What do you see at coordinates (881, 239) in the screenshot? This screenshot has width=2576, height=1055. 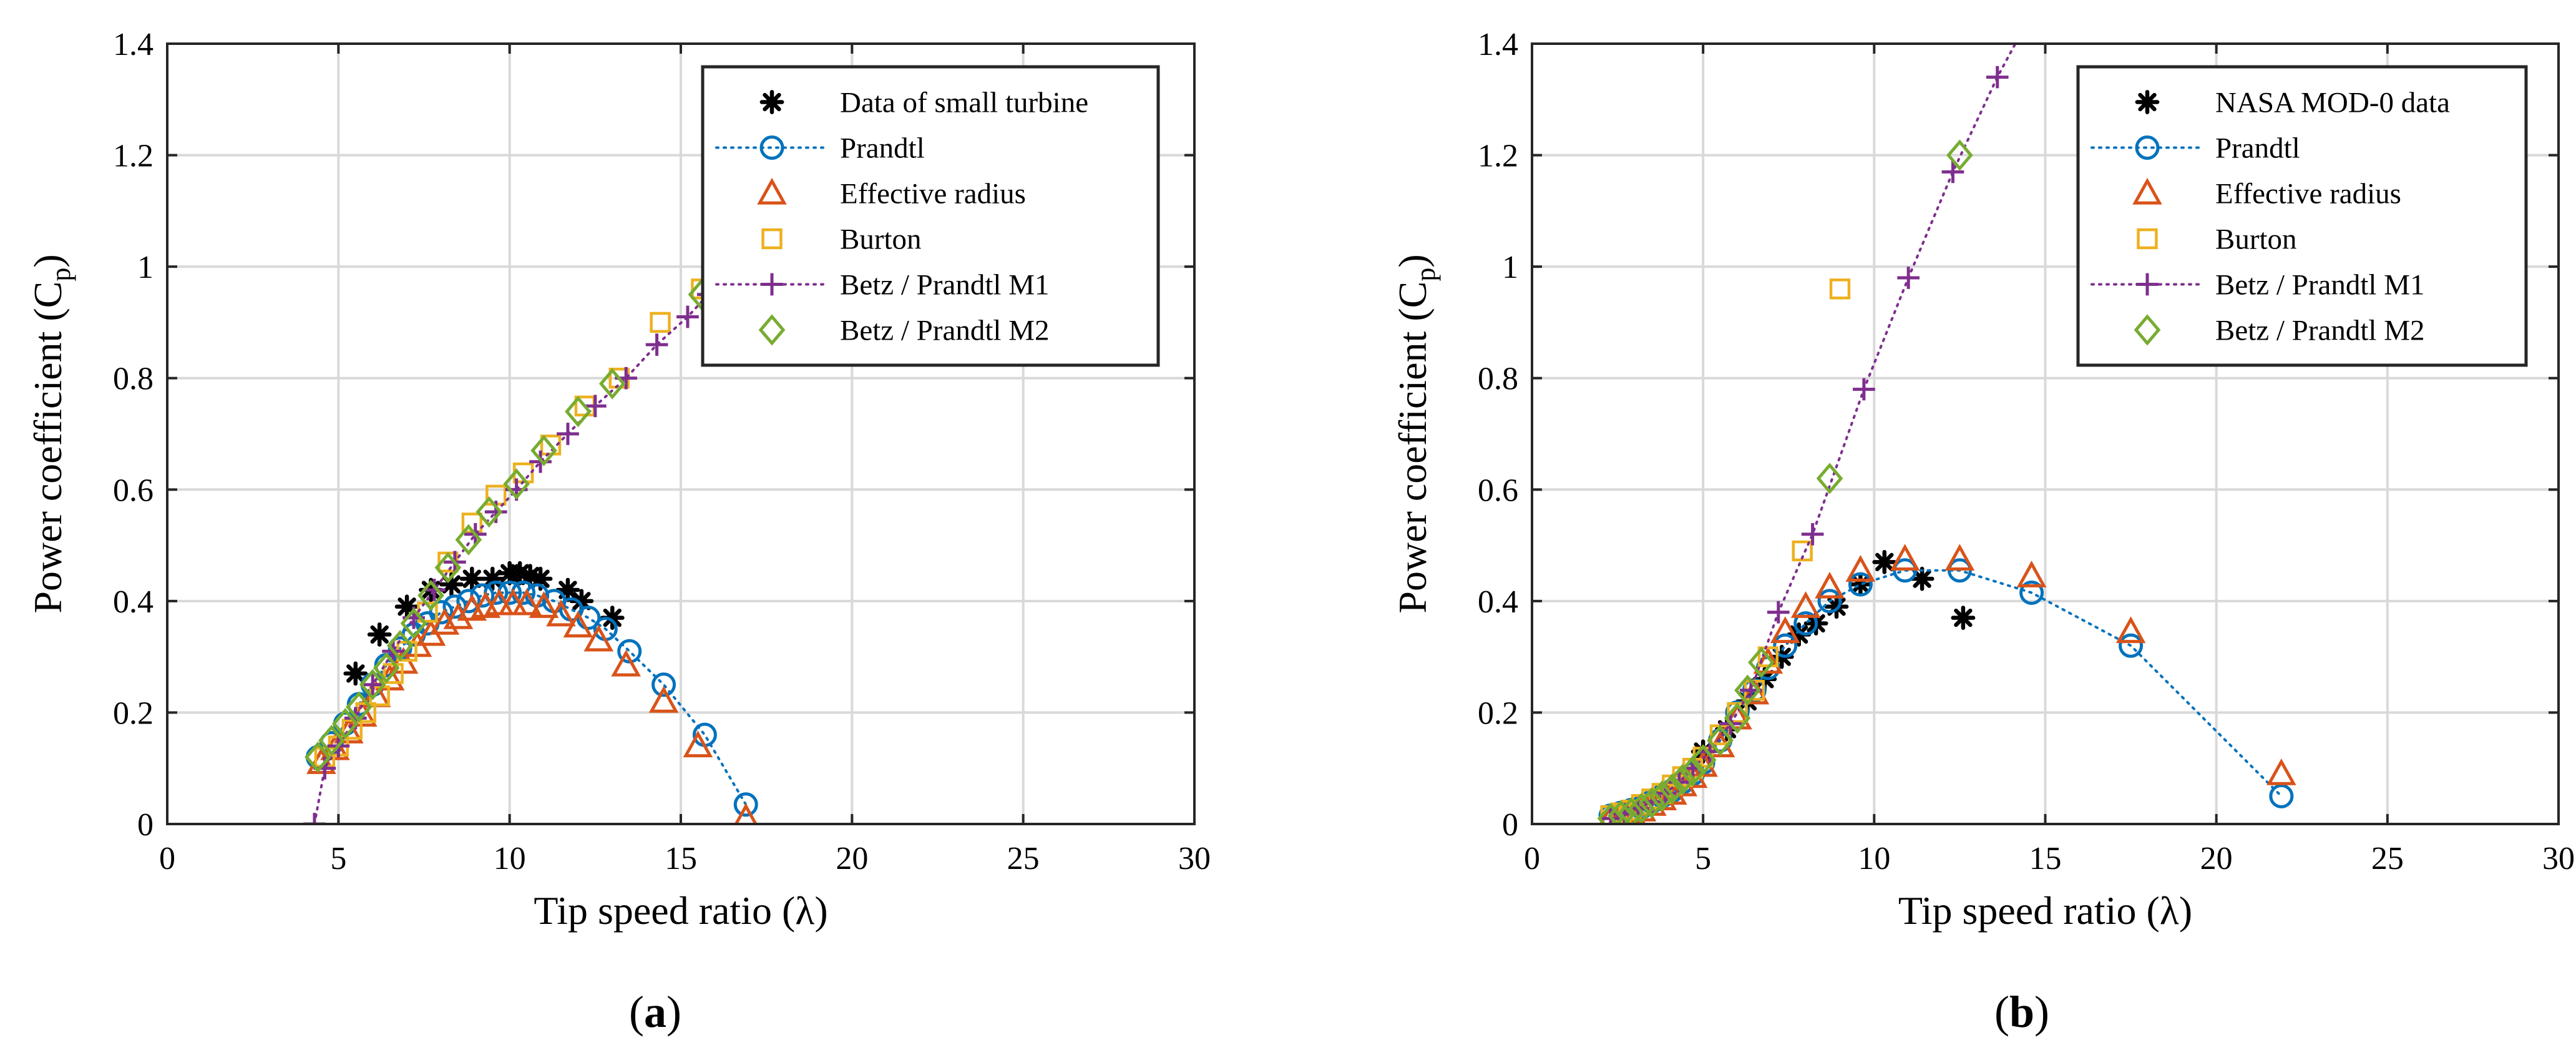 I see `legend-label: Burton` at bounding box center [881, 239].